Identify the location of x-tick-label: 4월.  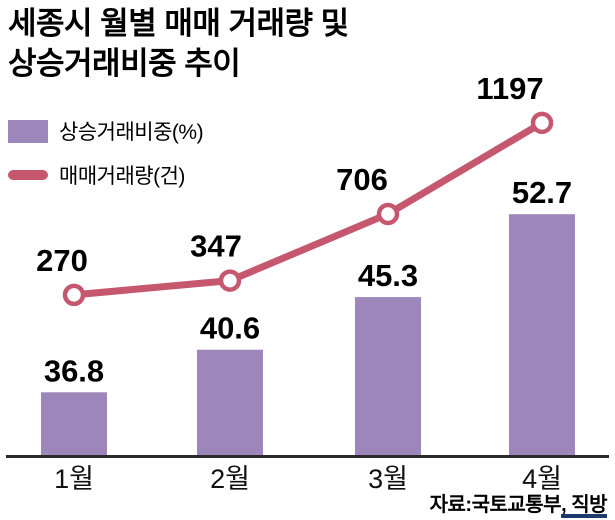
(542, 479).